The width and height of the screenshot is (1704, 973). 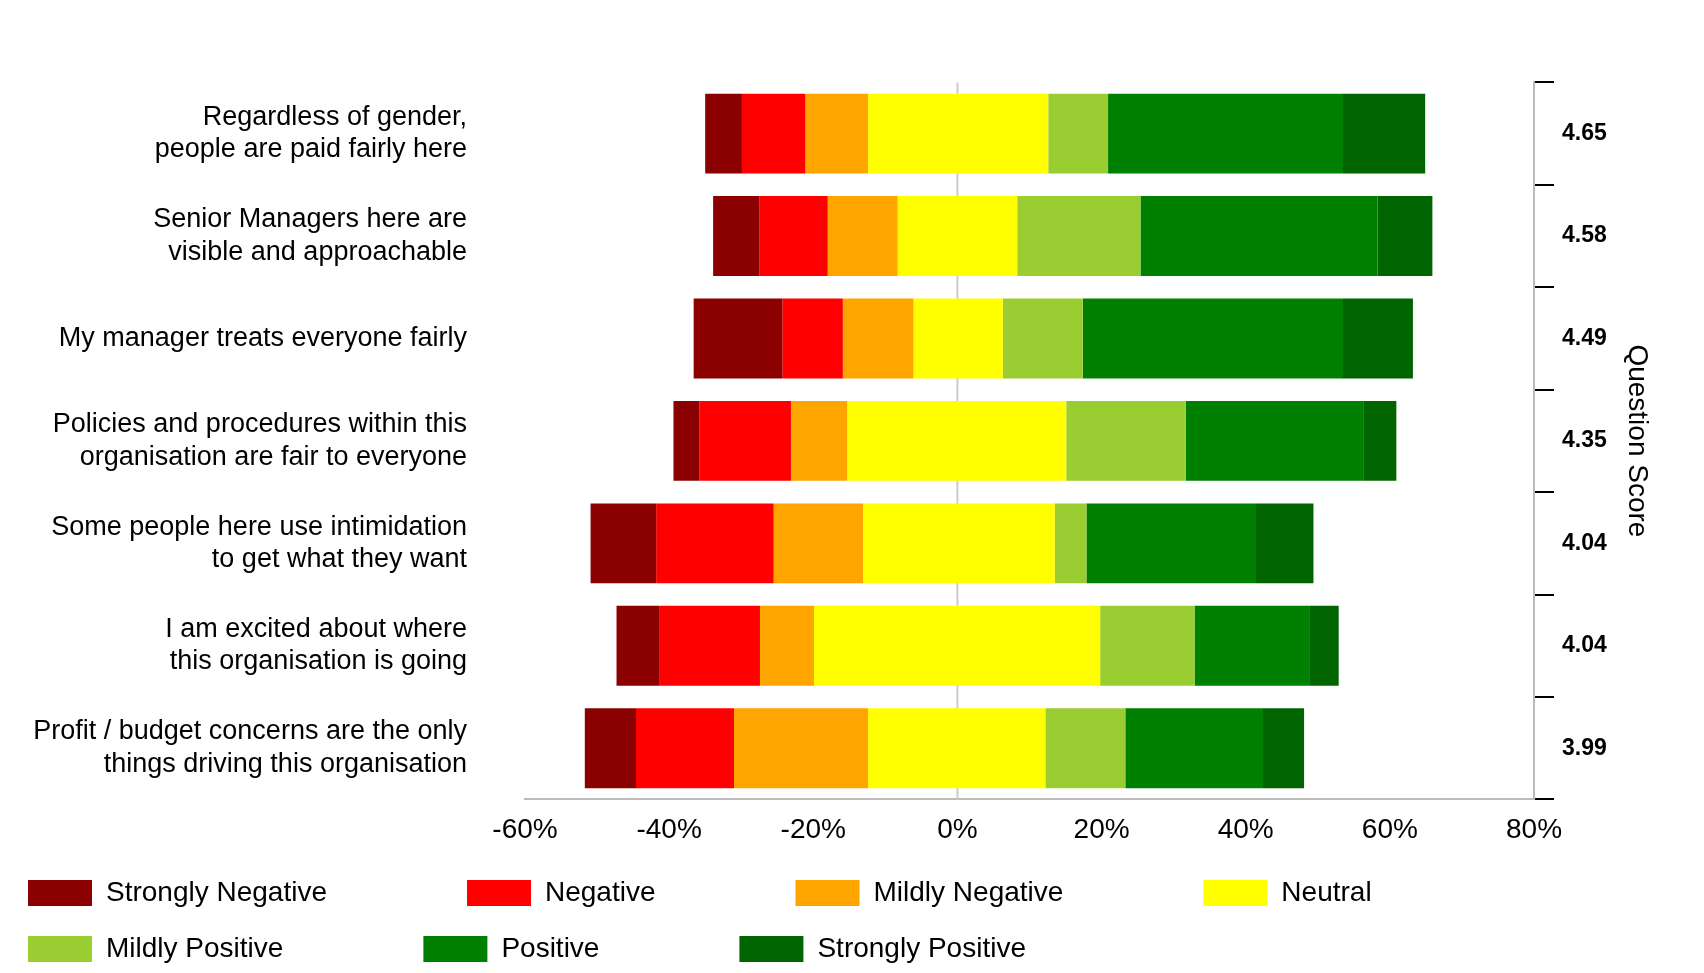 What do you see at coordinates (1584, 439) in the screenshot?
I see `y2-tick-label: 4.35` at bounding box center [1584, 439].